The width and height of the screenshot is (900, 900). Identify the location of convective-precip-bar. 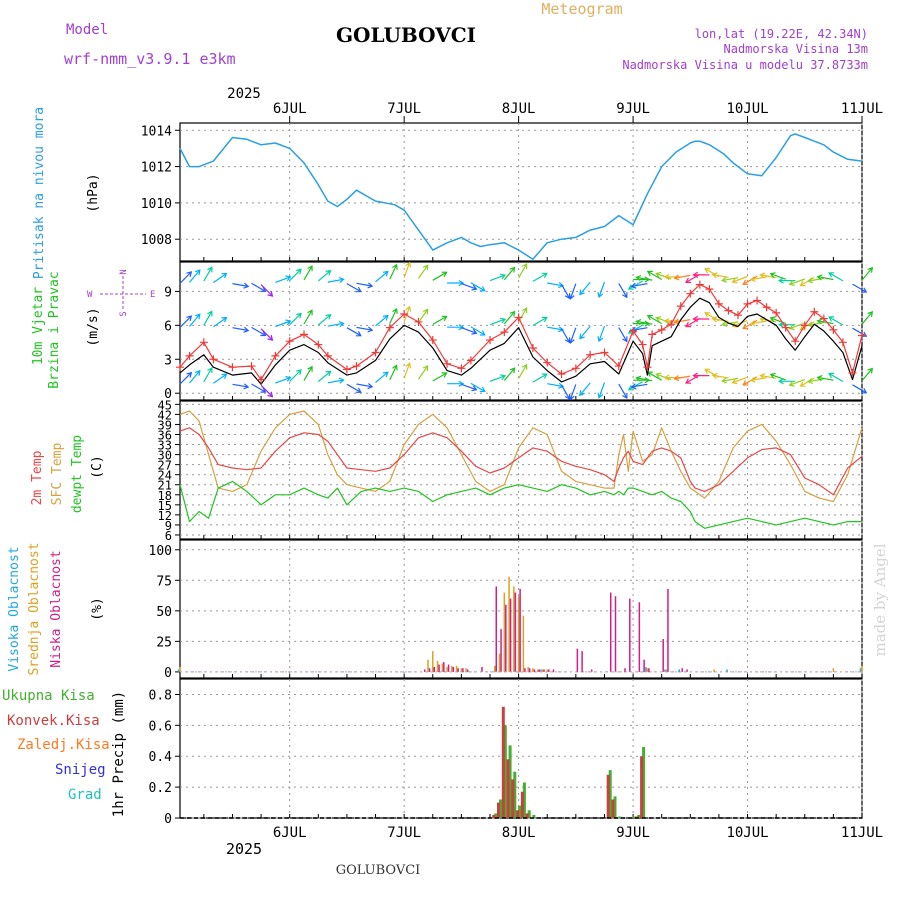
(608, 796).